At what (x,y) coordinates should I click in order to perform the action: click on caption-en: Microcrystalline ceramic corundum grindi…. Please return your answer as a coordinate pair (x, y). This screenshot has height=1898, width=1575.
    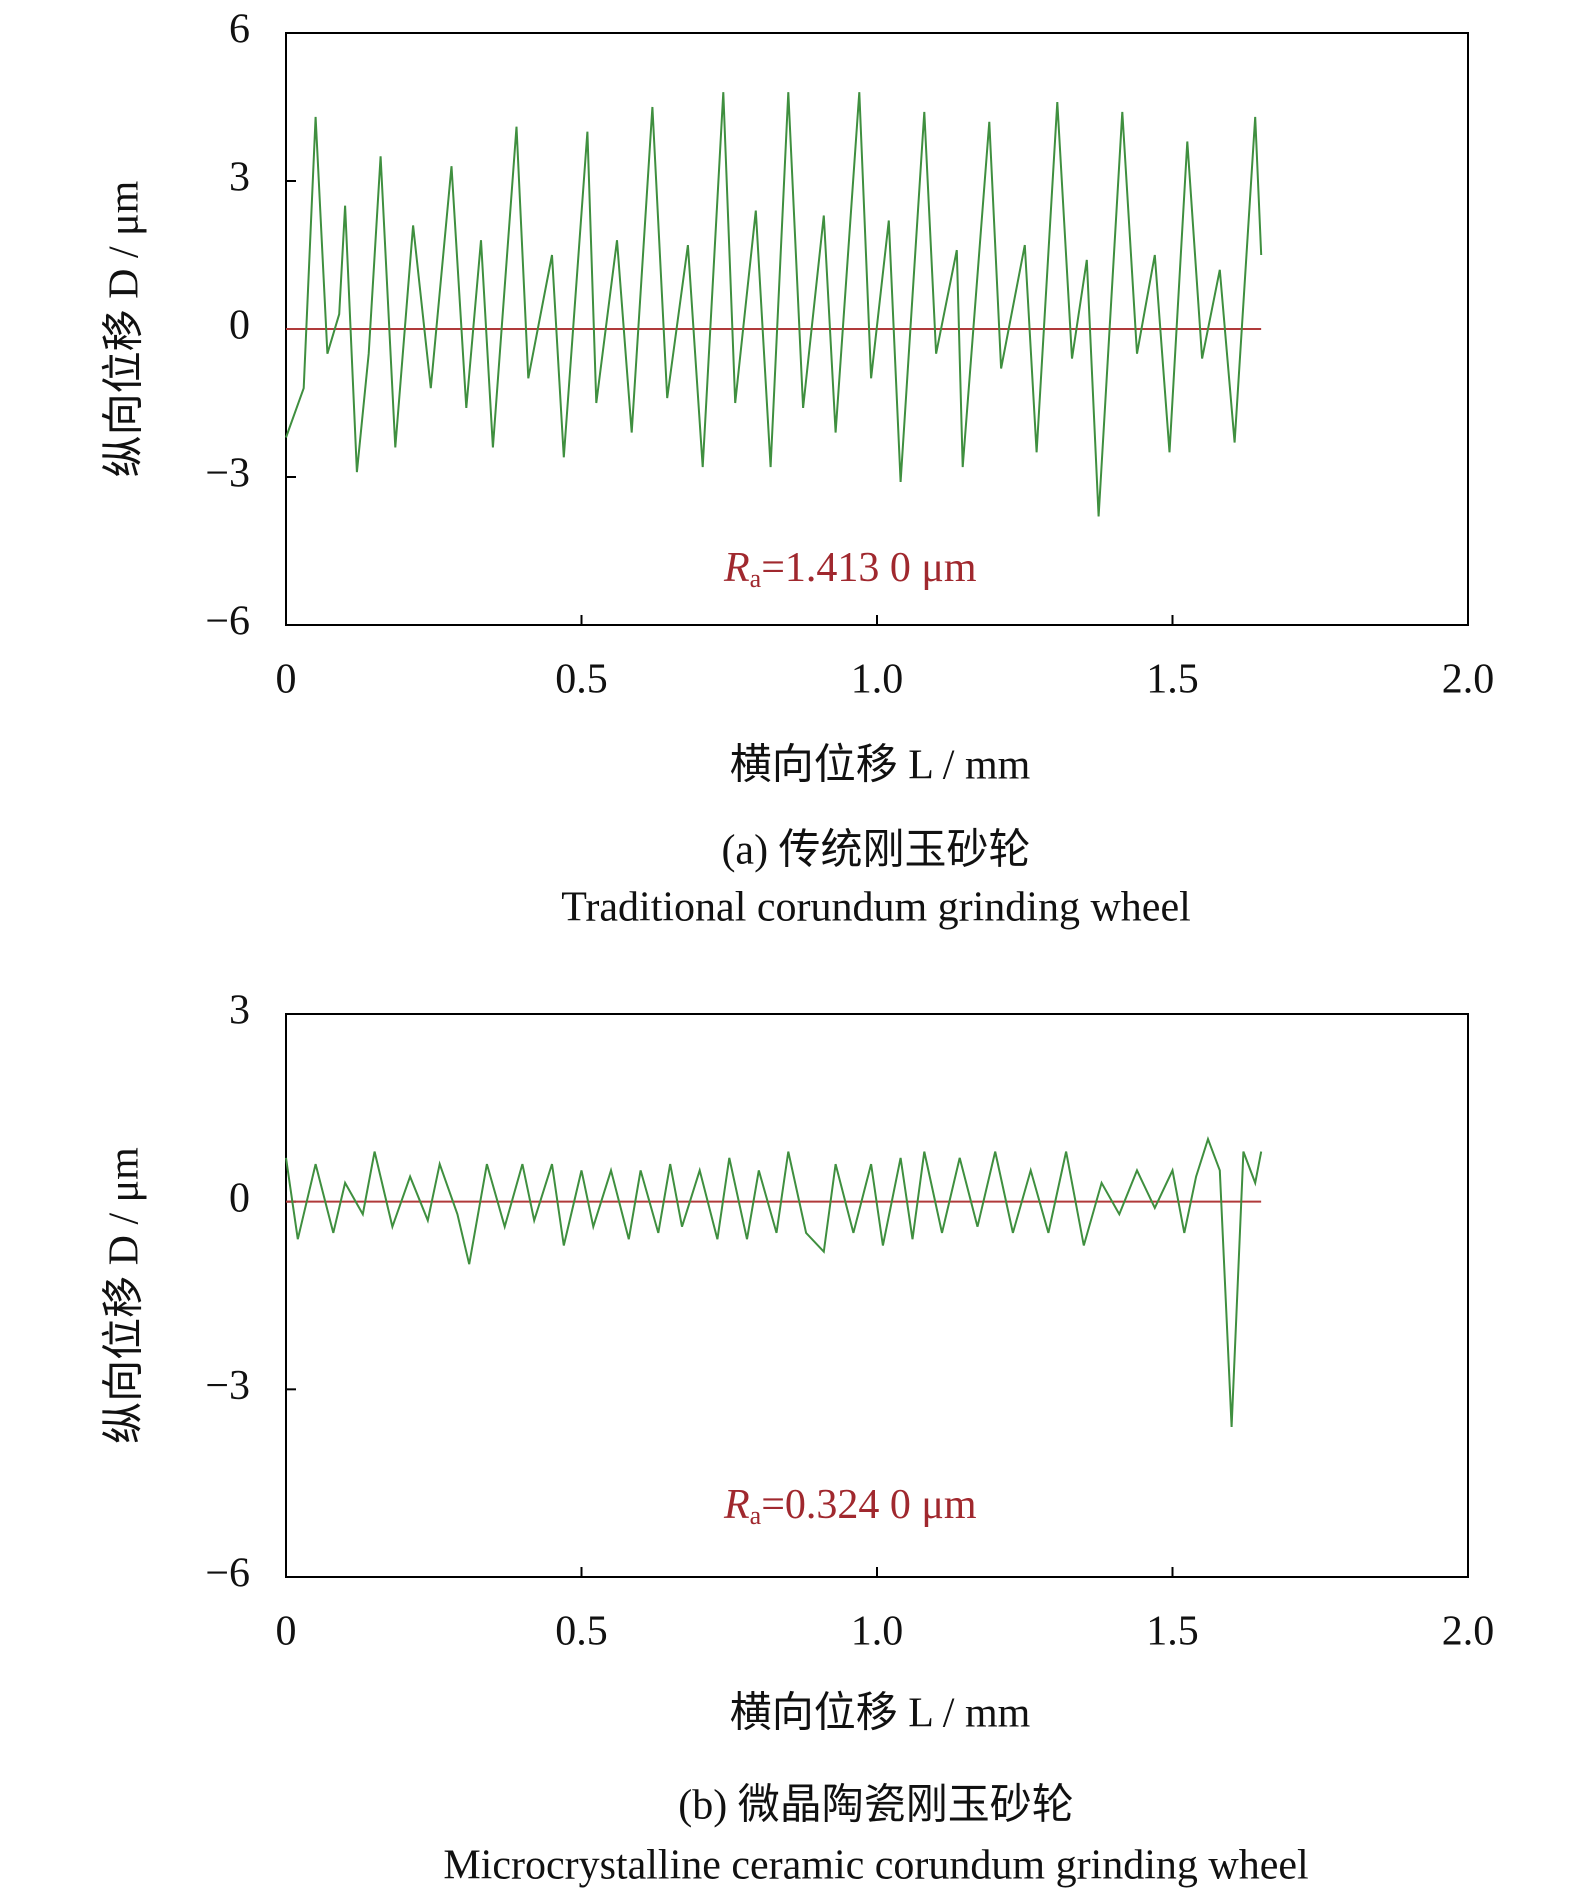
    Looking at the image, I should click on (875, 1866).